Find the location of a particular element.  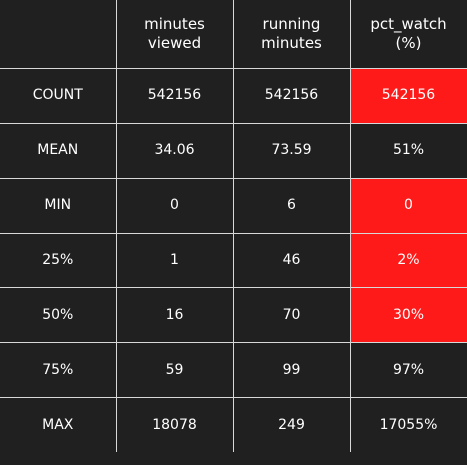

table-cell: 51% is located at coordinates (408, 151).